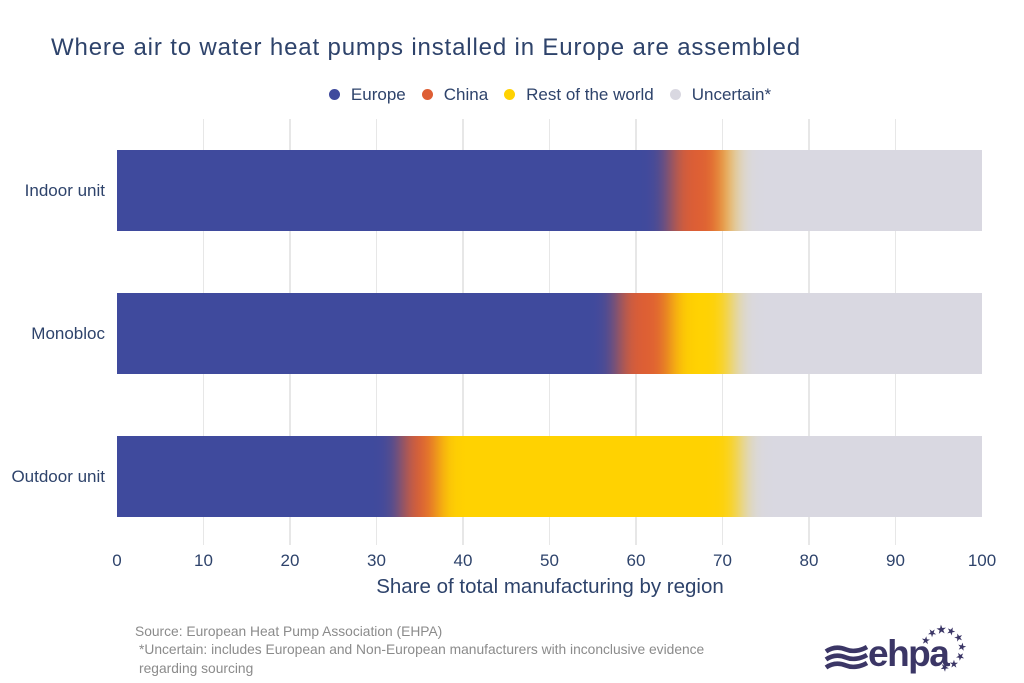 Image resolution: width=1024 pixels, height=683 pixels. I want to click on logo-waves-icon, so click(846, 657).